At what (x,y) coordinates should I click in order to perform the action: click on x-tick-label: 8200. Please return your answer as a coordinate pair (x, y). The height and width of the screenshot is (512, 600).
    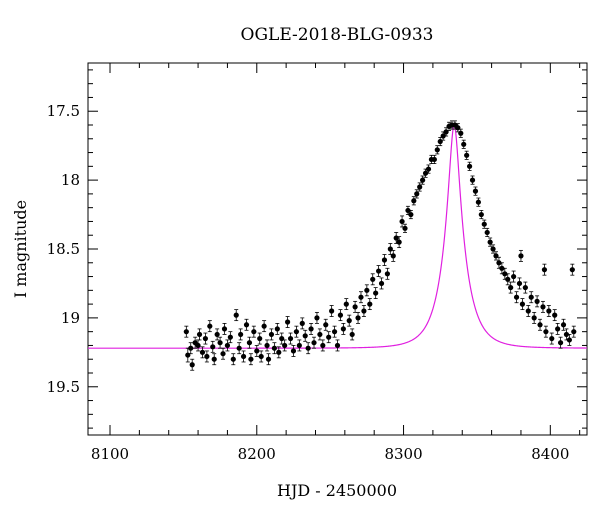
    Looking at the image, I should click on (257, 454).